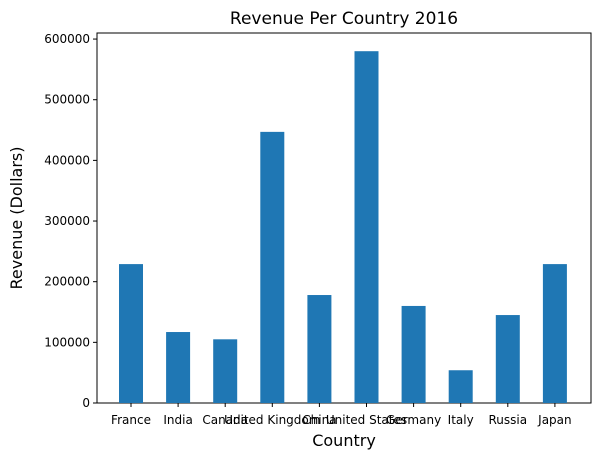 This screenshot has width=602, height=461. Describe the element at coordinates (67, 282) in the screenshot. I see `y-tick-label: 200000` at that location.